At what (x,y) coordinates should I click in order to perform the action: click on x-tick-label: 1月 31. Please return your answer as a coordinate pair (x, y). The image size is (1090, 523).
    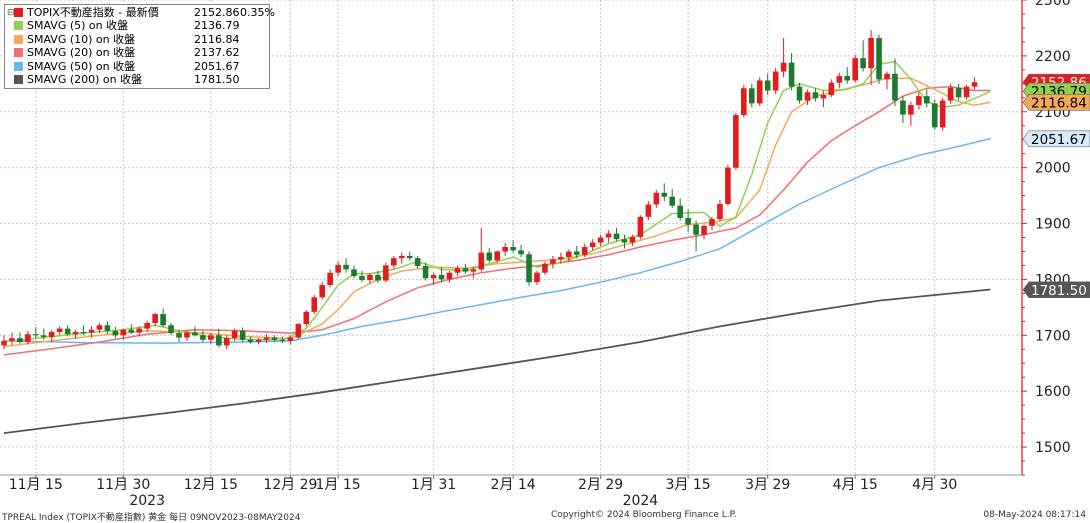
    Looking at the image, I should click on (433, 485).